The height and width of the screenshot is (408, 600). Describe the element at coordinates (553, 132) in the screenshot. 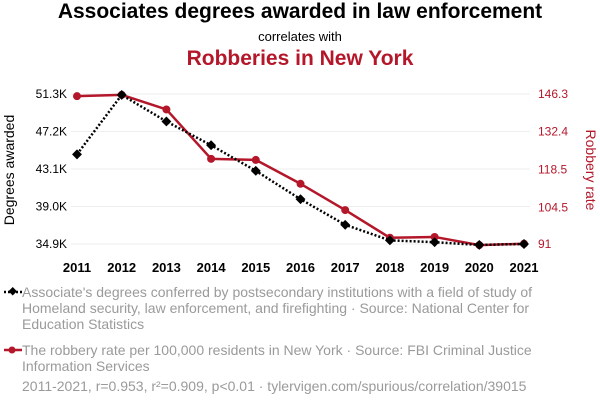

I see `y-tick-label-right: 132.4` at that location.